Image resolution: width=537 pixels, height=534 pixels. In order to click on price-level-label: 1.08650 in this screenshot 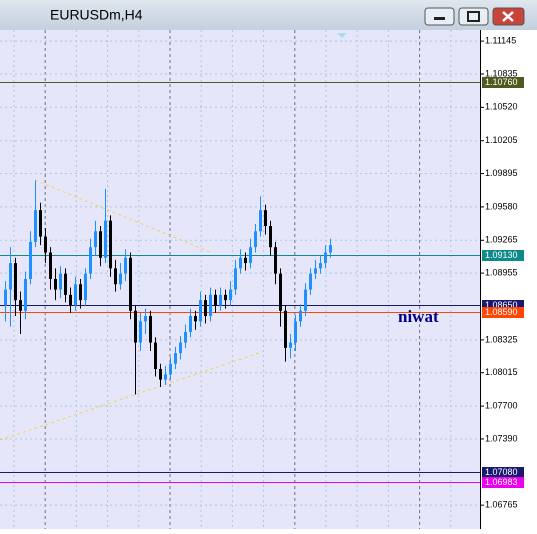, I will do `click(501, 305)`.